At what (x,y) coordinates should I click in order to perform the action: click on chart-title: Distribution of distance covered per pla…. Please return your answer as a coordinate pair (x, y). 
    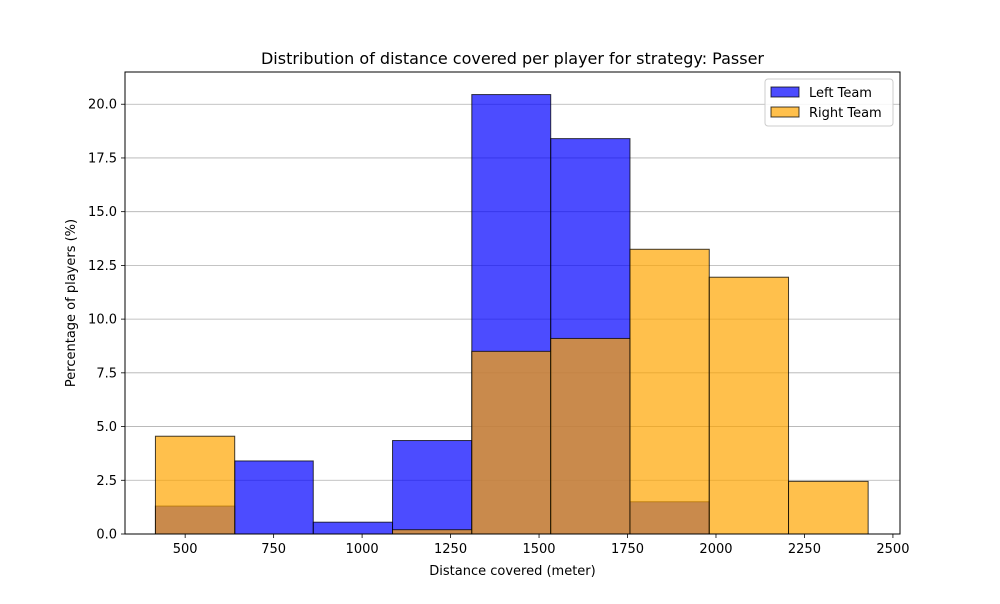
    Looking at the image, I should click on (512, 58).